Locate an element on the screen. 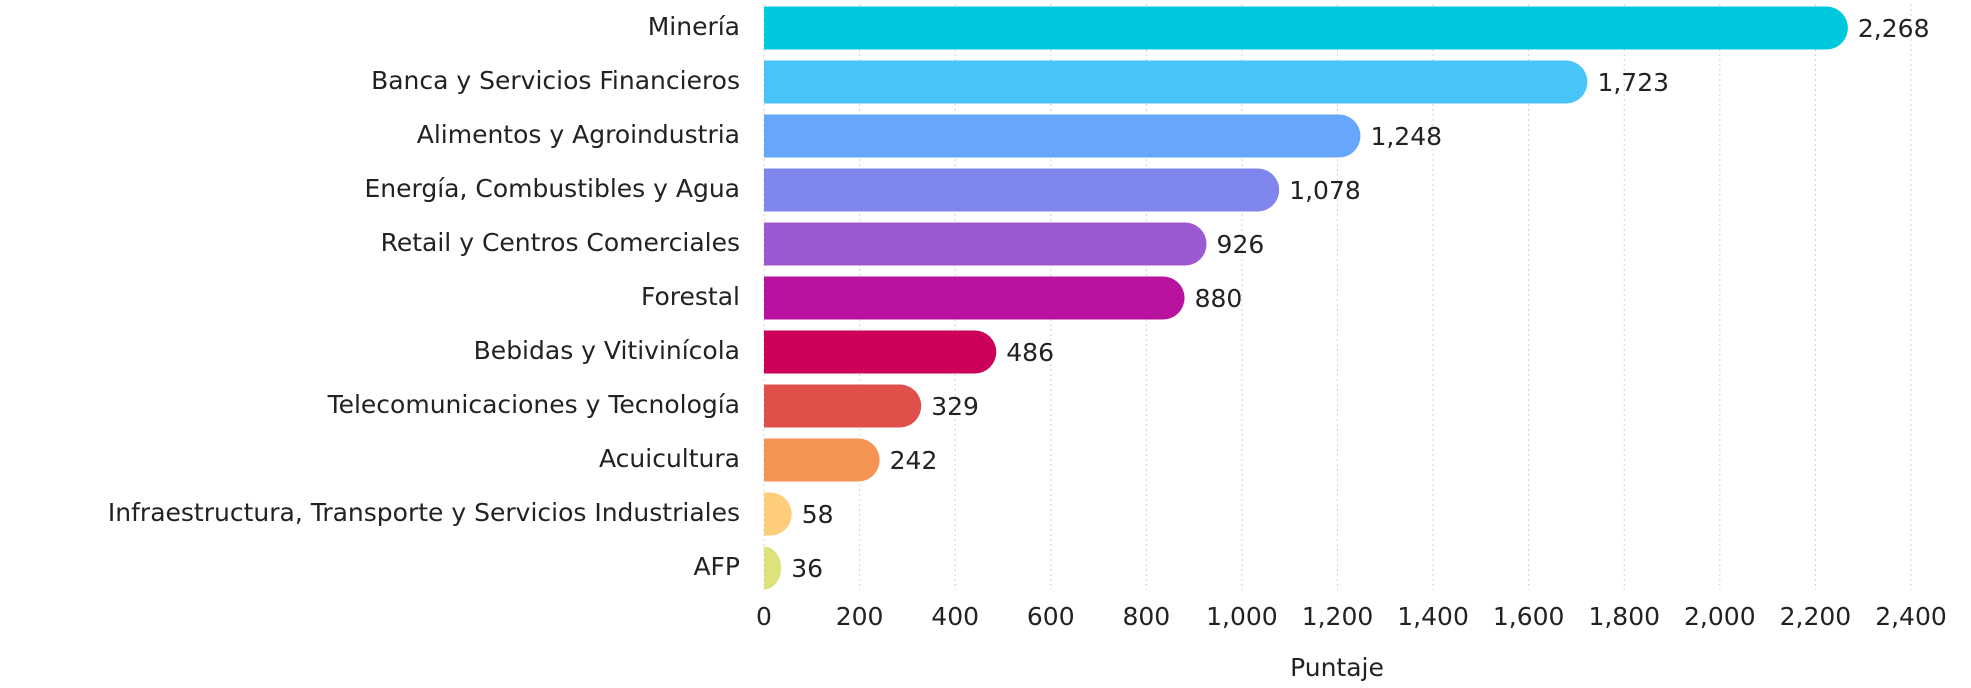  x-tick-label: 1,600 is located at coordinates (1529, 616).